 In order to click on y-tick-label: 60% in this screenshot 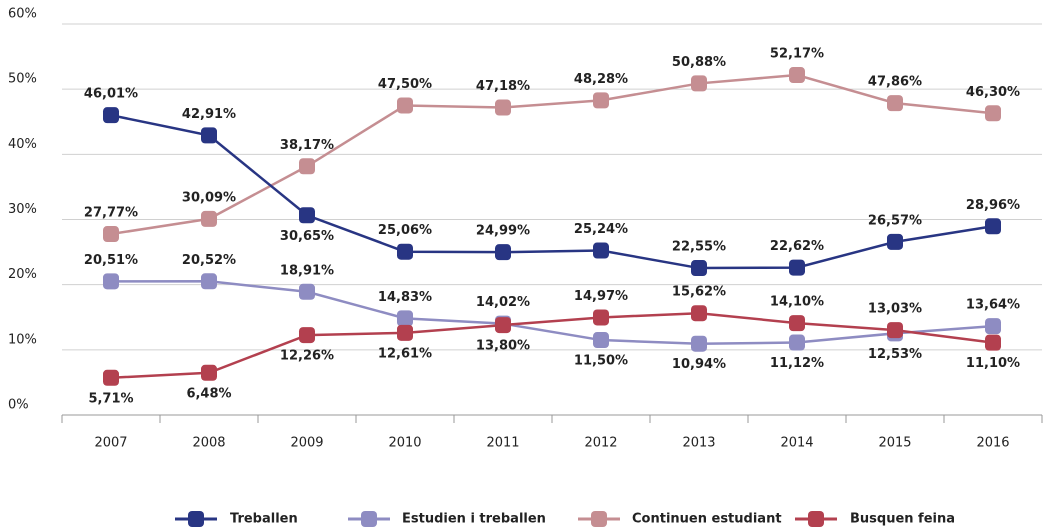, I will do `click(22, 14)`.